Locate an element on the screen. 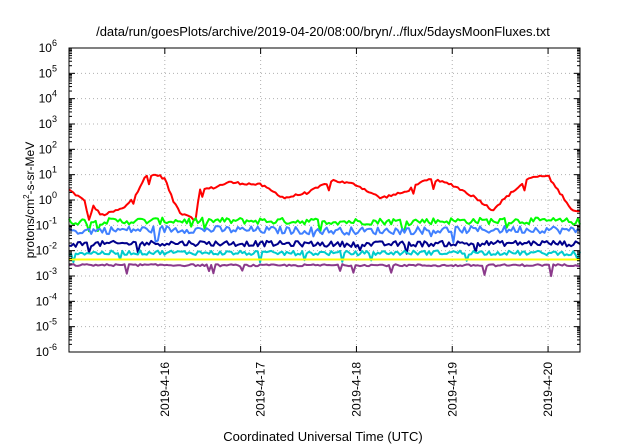  y-tick-exponent: -4 is located at coordinates (53, 296).